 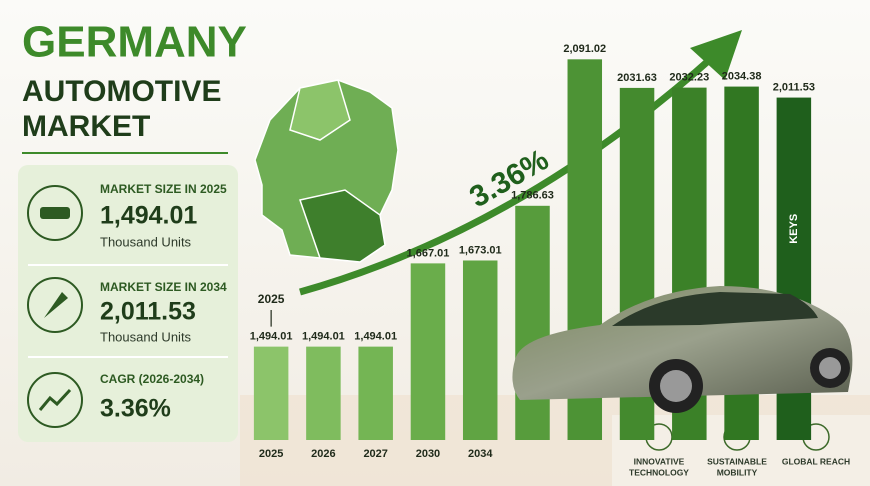 I want to click on stat-value: 3.36%, so click(x=135, y=409).